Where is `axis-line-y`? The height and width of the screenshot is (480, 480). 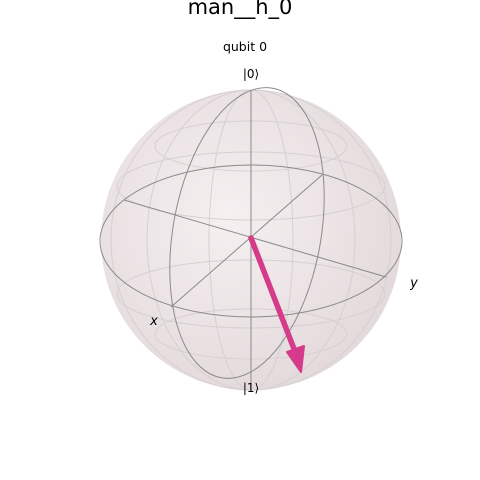
axis-line-y is located at coordinates (255, 238).